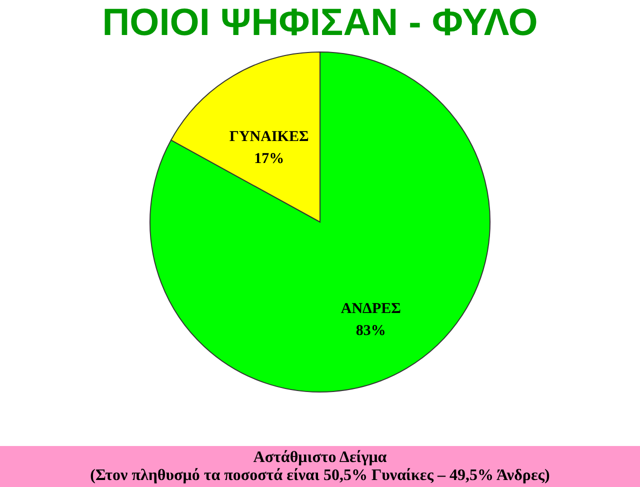 This screenshot has width=640, height=487. I want to click on data-label: 17%, so click(269, 158).